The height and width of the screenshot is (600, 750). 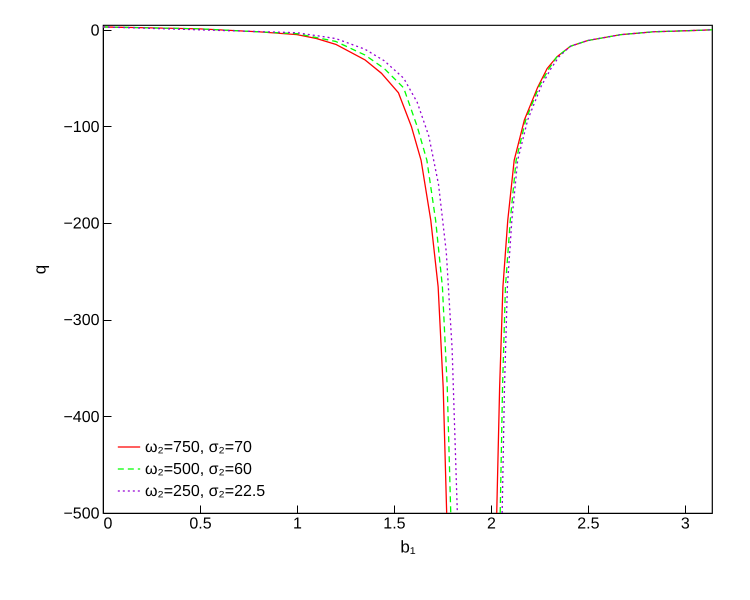 I want to click on y-tick-label: −200, so click(x=81, y=224).